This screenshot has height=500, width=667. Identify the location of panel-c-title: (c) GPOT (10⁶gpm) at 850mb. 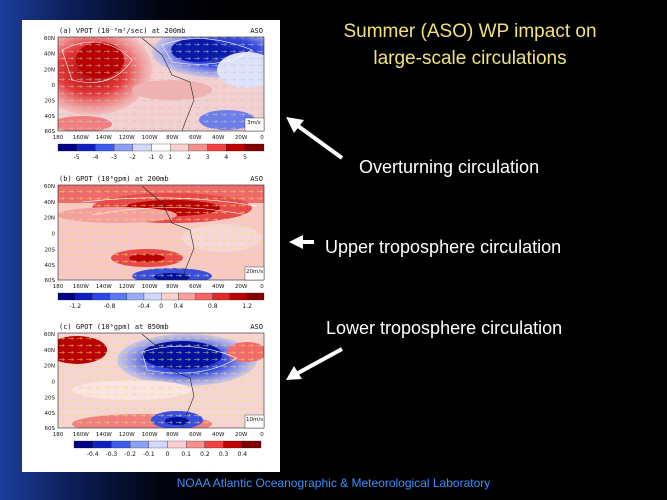
(114, 327).